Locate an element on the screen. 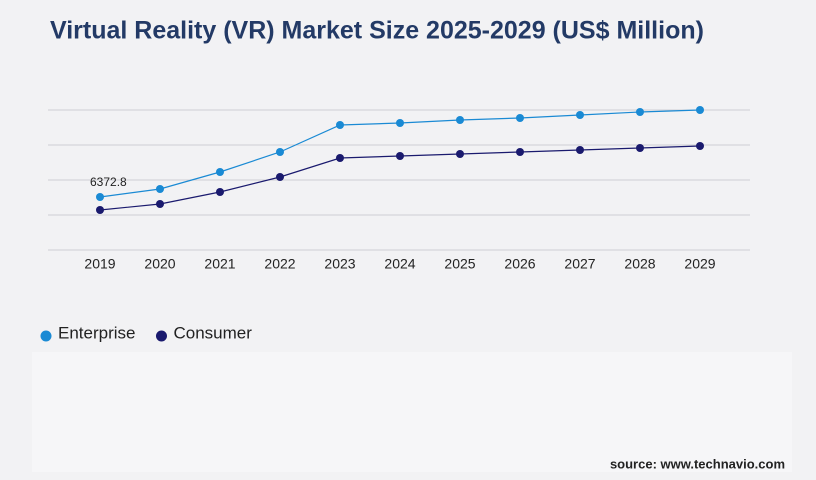  data-label: 6372.8 is located at coordinates (108, 182).